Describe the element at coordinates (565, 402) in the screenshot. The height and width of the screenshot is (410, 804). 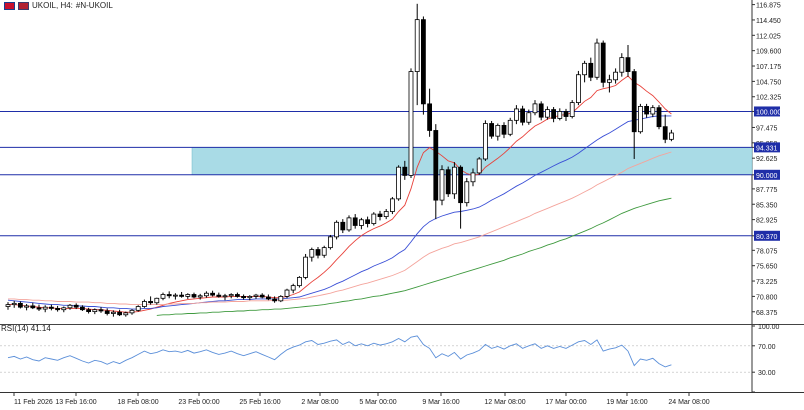
I see `x-tick-label: 17 Mar 00:00` at that location.